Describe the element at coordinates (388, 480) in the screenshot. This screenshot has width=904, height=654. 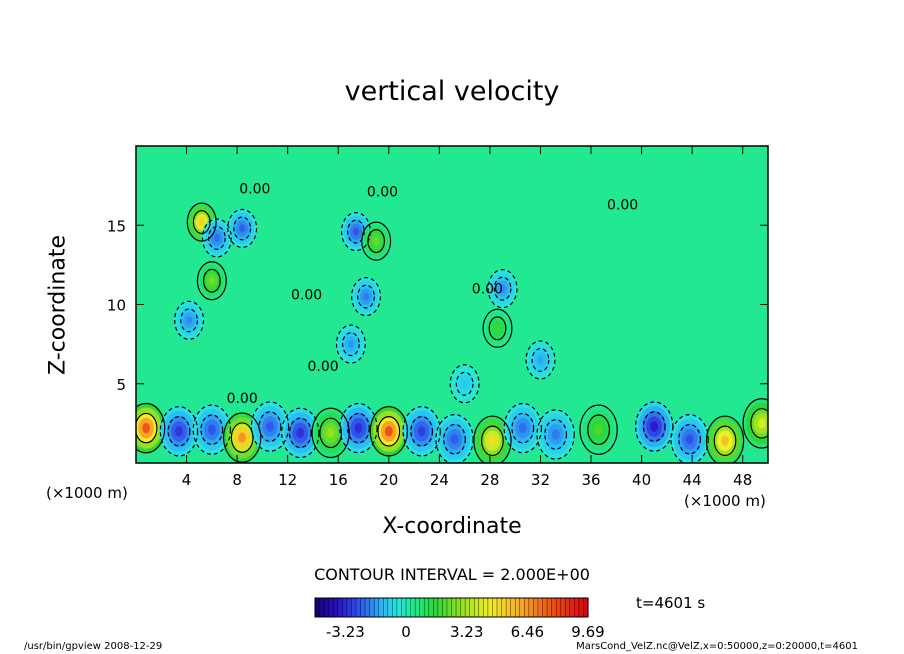
I see `x-tick-label: 20` at that location.